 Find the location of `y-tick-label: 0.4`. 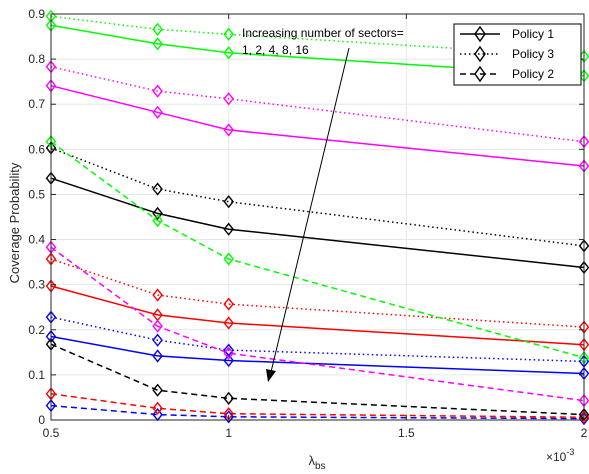

y-tick-label: 0.4 is located at coordinates (36, 240).